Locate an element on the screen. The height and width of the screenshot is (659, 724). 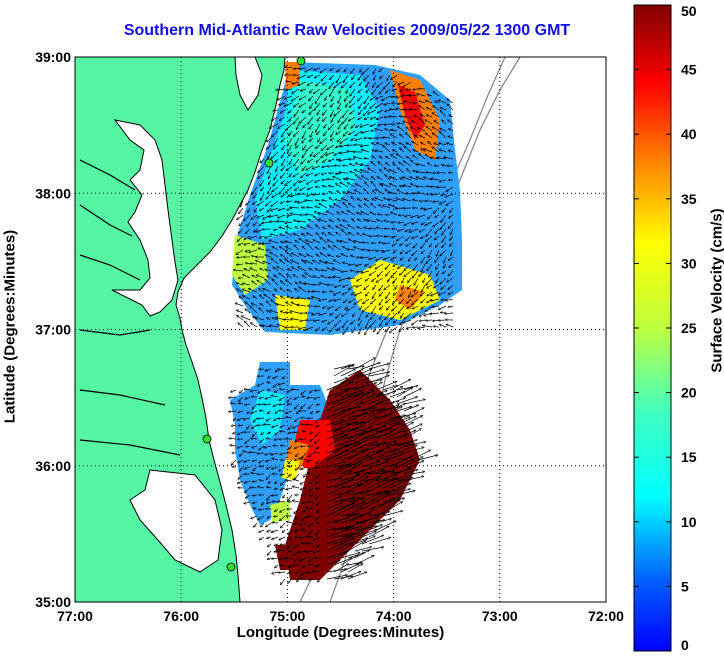
pamlico-sound is located at coordinates (176, 521).